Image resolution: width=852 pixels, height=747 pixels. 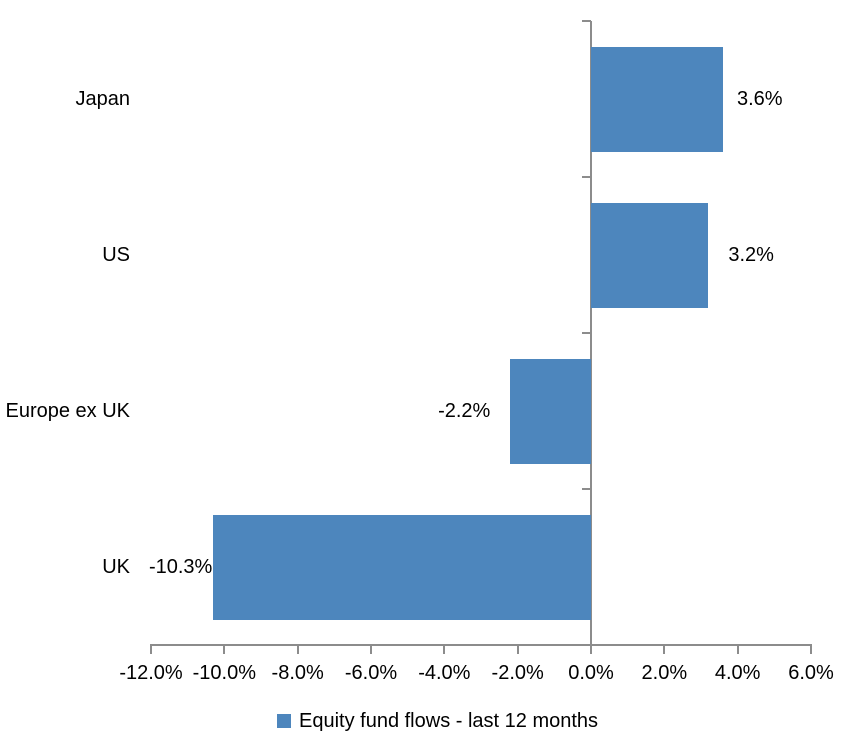 What do you see at coordinates (650, 255) in the screenshot?
I see `bar-us` at bounding box center [650, 255].